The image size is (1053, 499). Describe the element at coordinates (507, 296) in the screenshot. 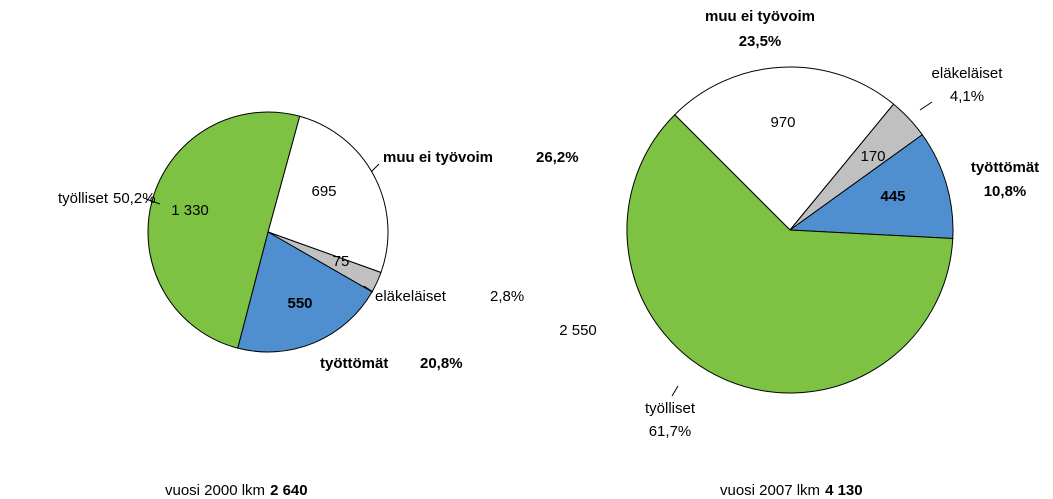

I see `percent-label: 2,8%` at that location.